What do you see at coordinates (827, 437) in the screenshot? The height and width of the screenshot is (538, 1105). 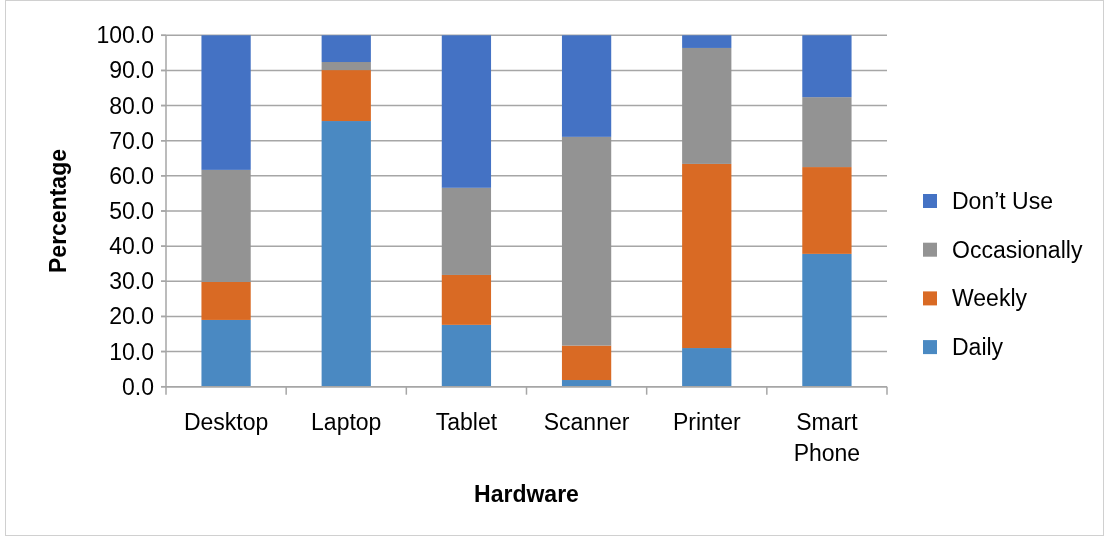 I see `x-tick-label: Smart Phone` at bounding box center [827, 437].